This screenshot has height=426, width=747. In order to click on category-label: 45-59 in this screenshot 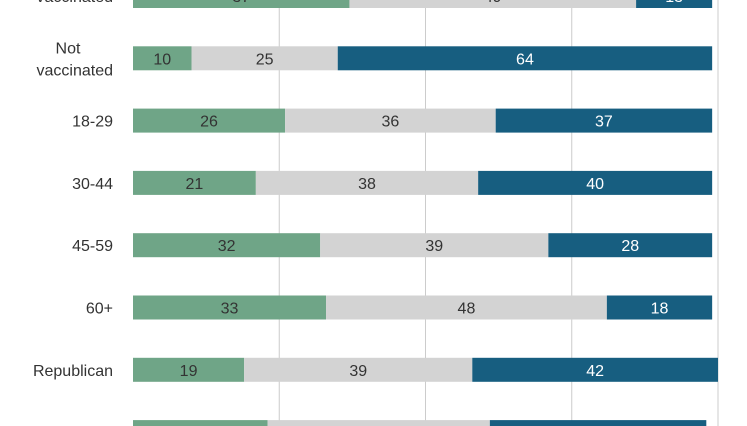, I will do `click(92, 246)`.